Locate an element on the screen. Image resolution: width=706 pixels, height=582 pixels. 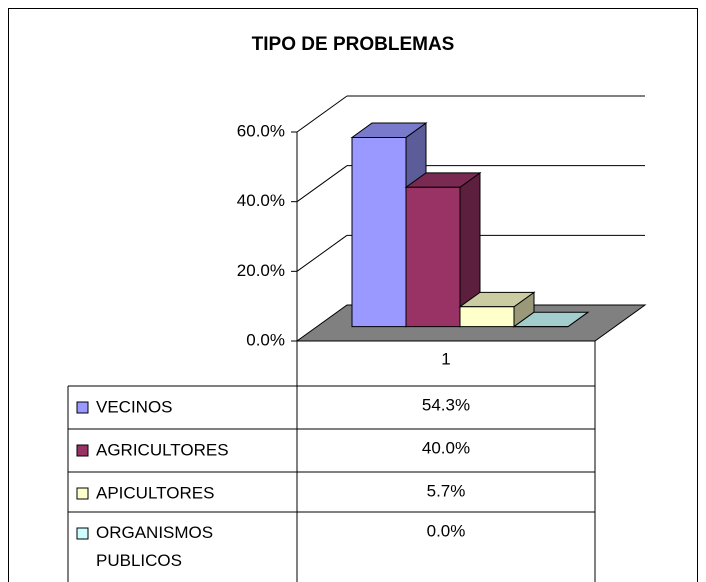
category-label: 1 is located at coordinates (445, 358).